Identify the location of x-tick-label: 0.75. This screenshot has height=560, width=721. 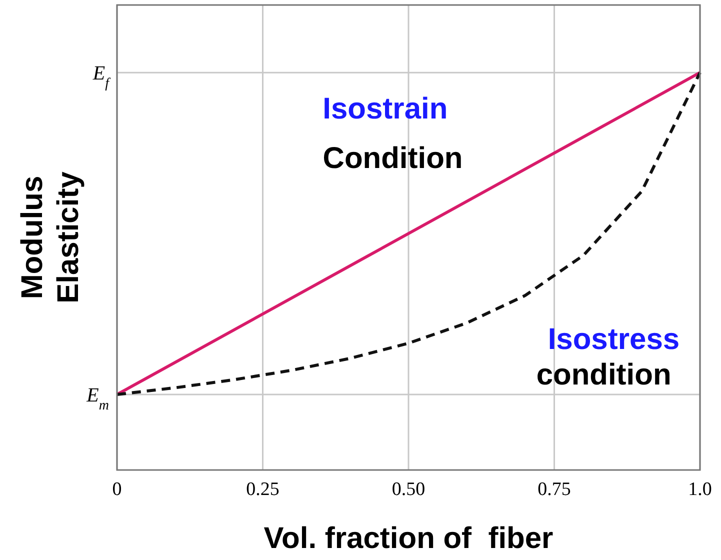
(554, 489).